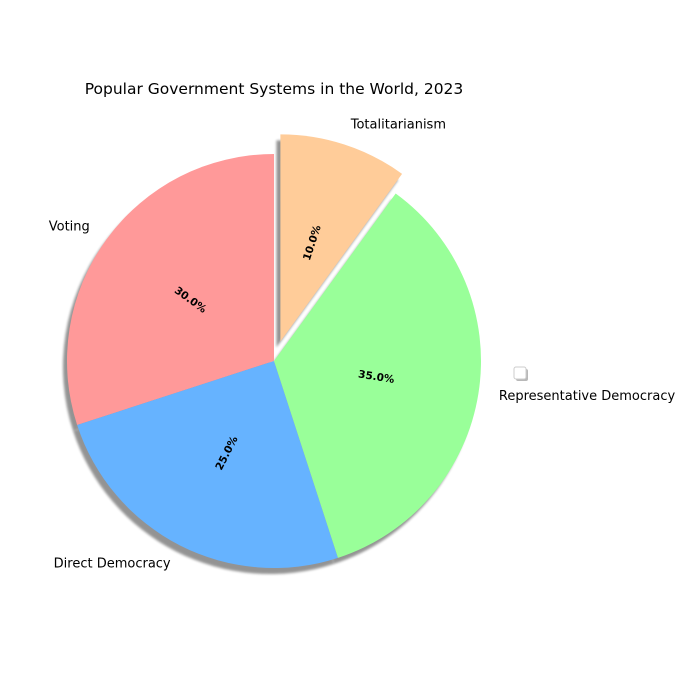 This screenshot has width=700, height=700. What do you see at coordinates (207, 465) in the screenshot?
I see `pie-slice-direct-democracy` at bounding box center [207, 465].